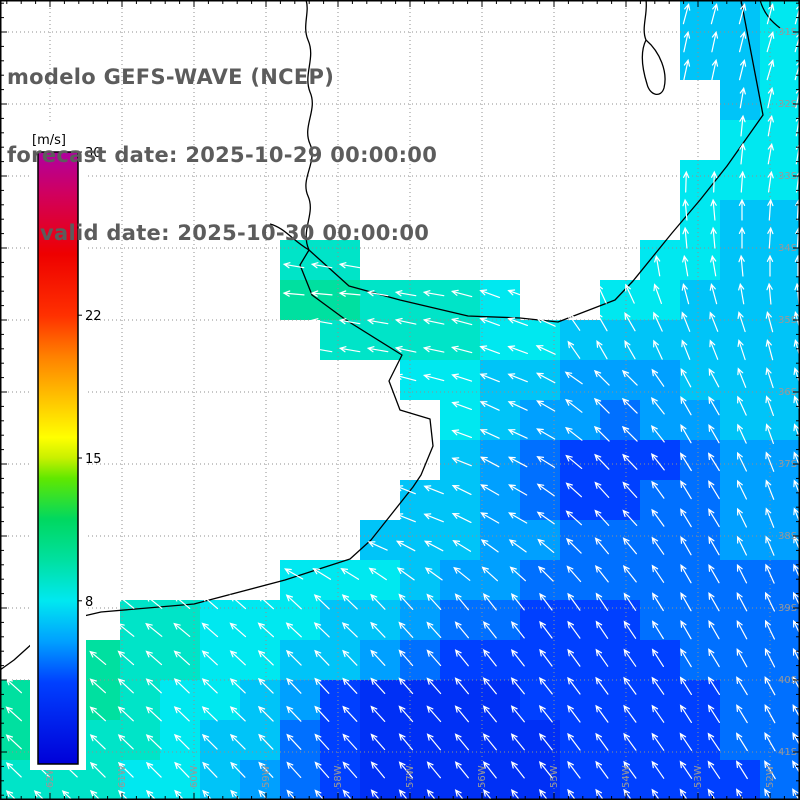  Describe the element at coordinates (787, 32) in the screenshot. I see `lat-label: 31S` at that location.